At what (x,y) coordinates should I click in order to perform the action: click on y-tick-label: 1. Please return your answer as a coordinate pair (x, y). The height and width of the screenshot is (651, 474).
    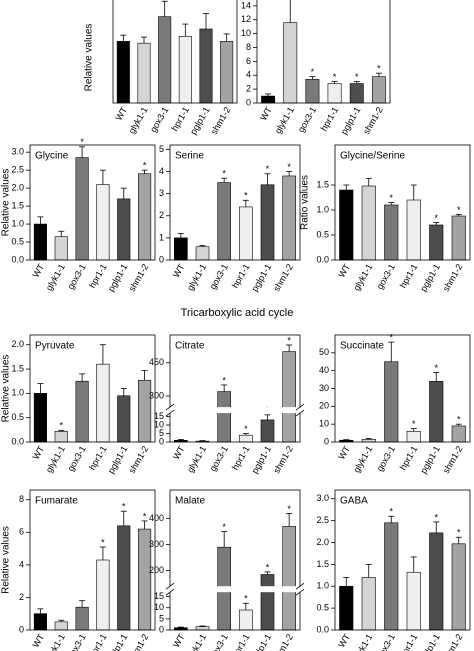
    Looking at the image, I should click on (161, 237).